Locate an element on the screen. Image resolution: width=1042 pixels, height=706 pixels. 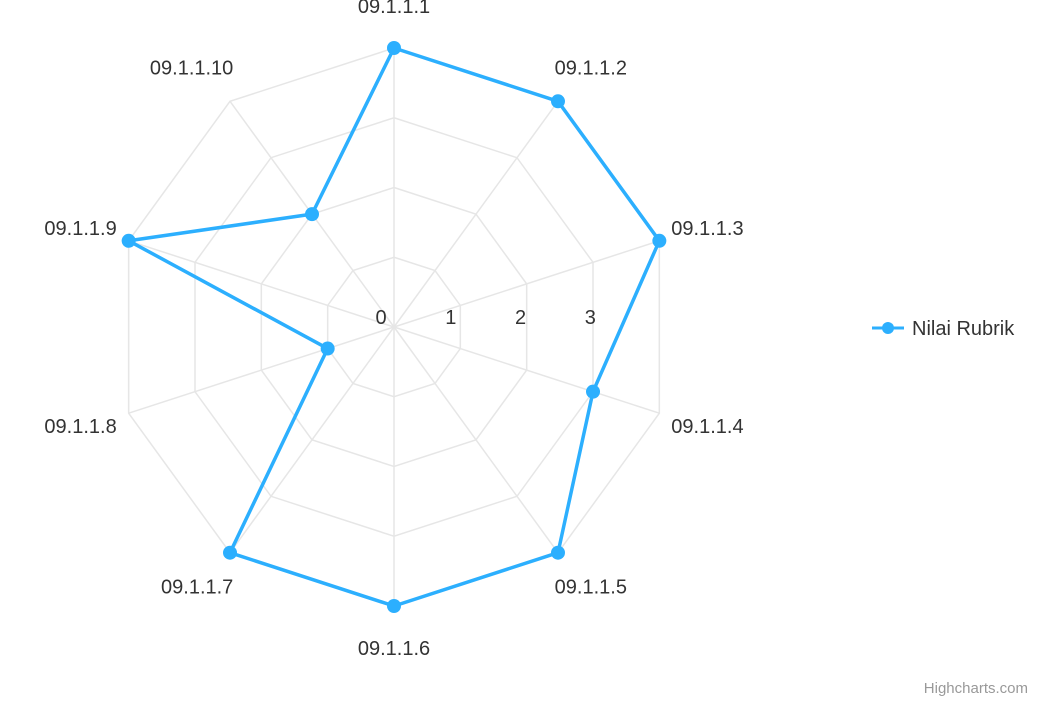
credits-link: Highcharts.com is located at coordinates (976, 688).